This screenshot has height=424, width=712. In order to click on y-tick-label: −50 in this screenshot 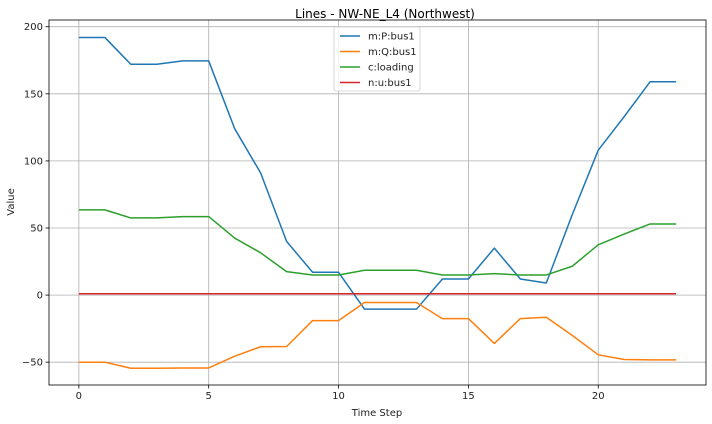, I will do `click(32, 363)`.